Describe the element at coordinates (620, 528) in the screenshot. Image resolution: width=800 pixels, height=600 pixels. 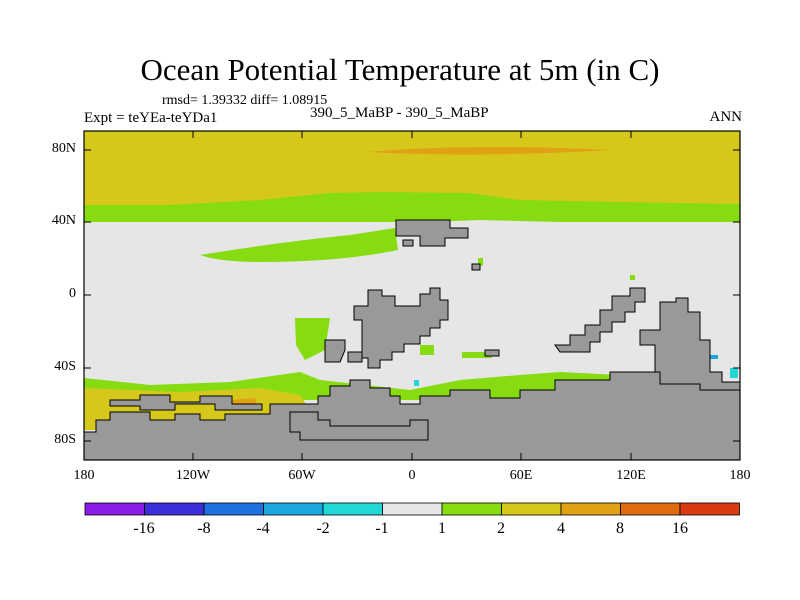
I see `colorbar-label-8: 8` at that location.